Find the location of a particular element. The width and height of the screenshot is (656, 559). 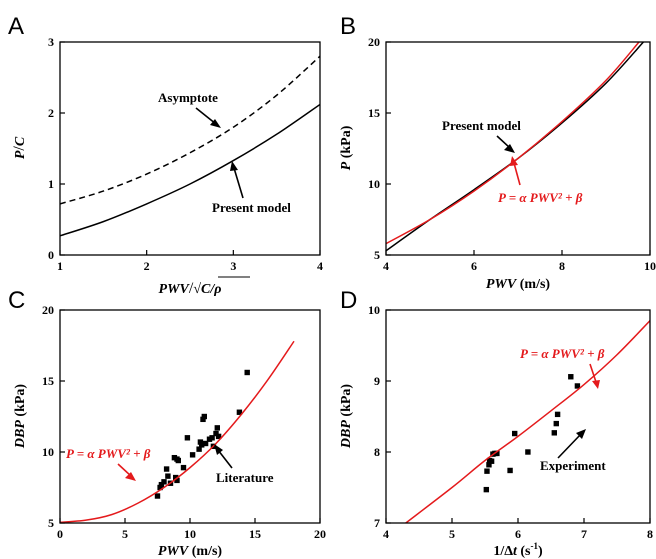

panel-letter-b: B is located at coordinates (348, 26).